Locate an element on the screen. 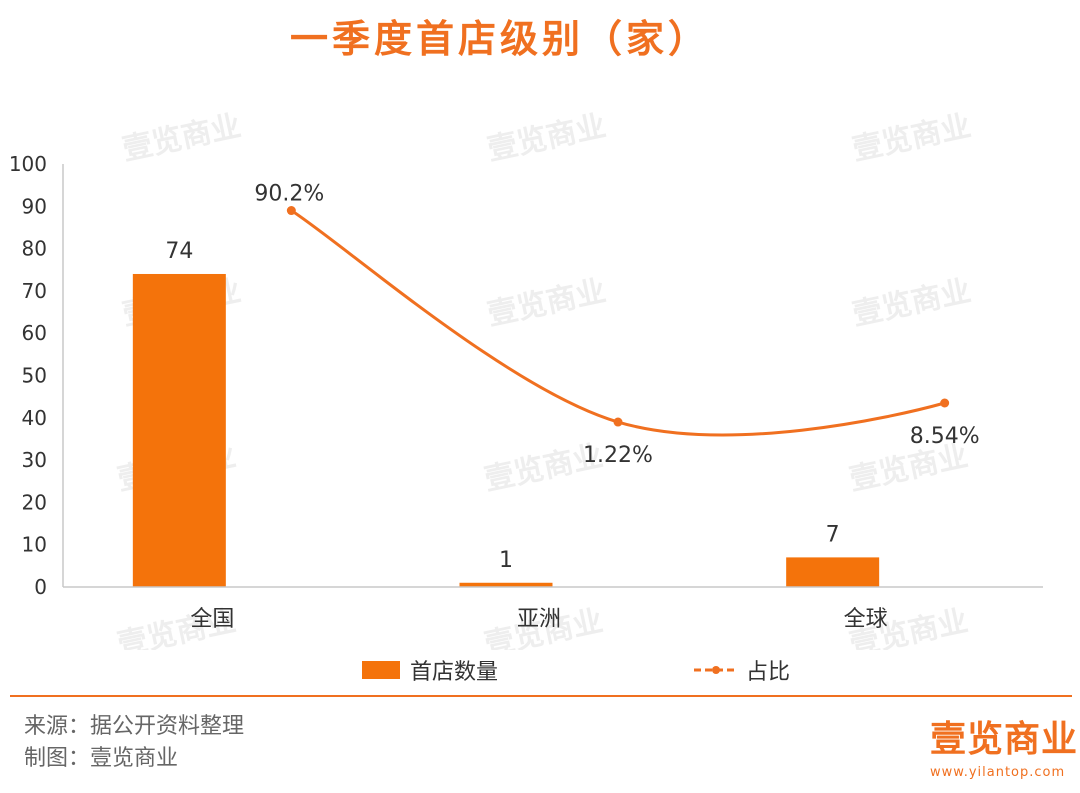 Image resolution: width=1080 pixels, height=793 pixels. y-axis: 0 10 20 30 40 50 60 70 80 90 100 is located at coordinates (36, 375).